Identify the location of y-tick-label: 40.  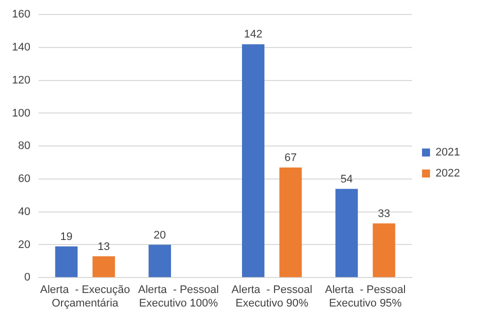
(24, 212).